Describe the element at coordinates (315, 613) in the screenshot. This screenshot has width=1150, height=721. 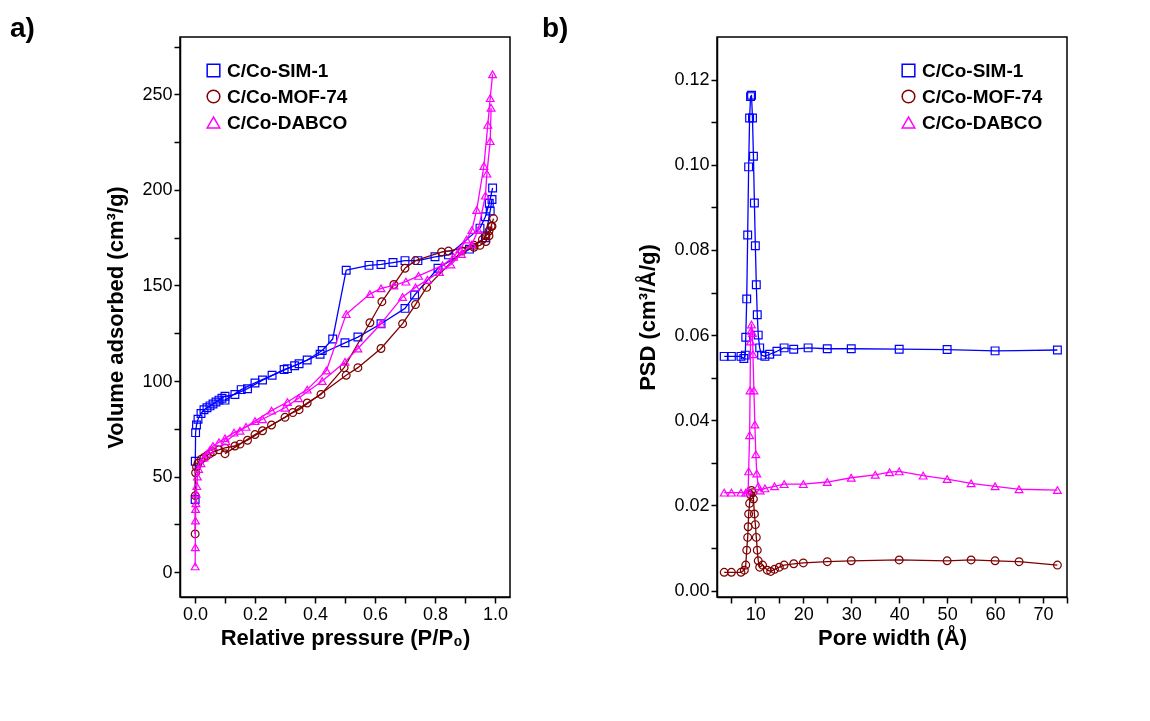
I see `x-tick-label: 0.4` at that location.